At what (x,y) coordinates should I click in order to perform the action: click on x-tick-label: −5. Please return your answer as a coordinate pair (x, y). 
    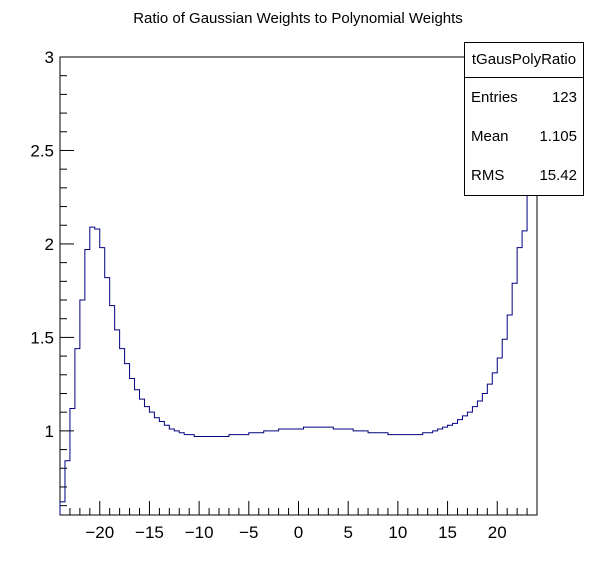
    Looking at the image, I should click on (248, 532).